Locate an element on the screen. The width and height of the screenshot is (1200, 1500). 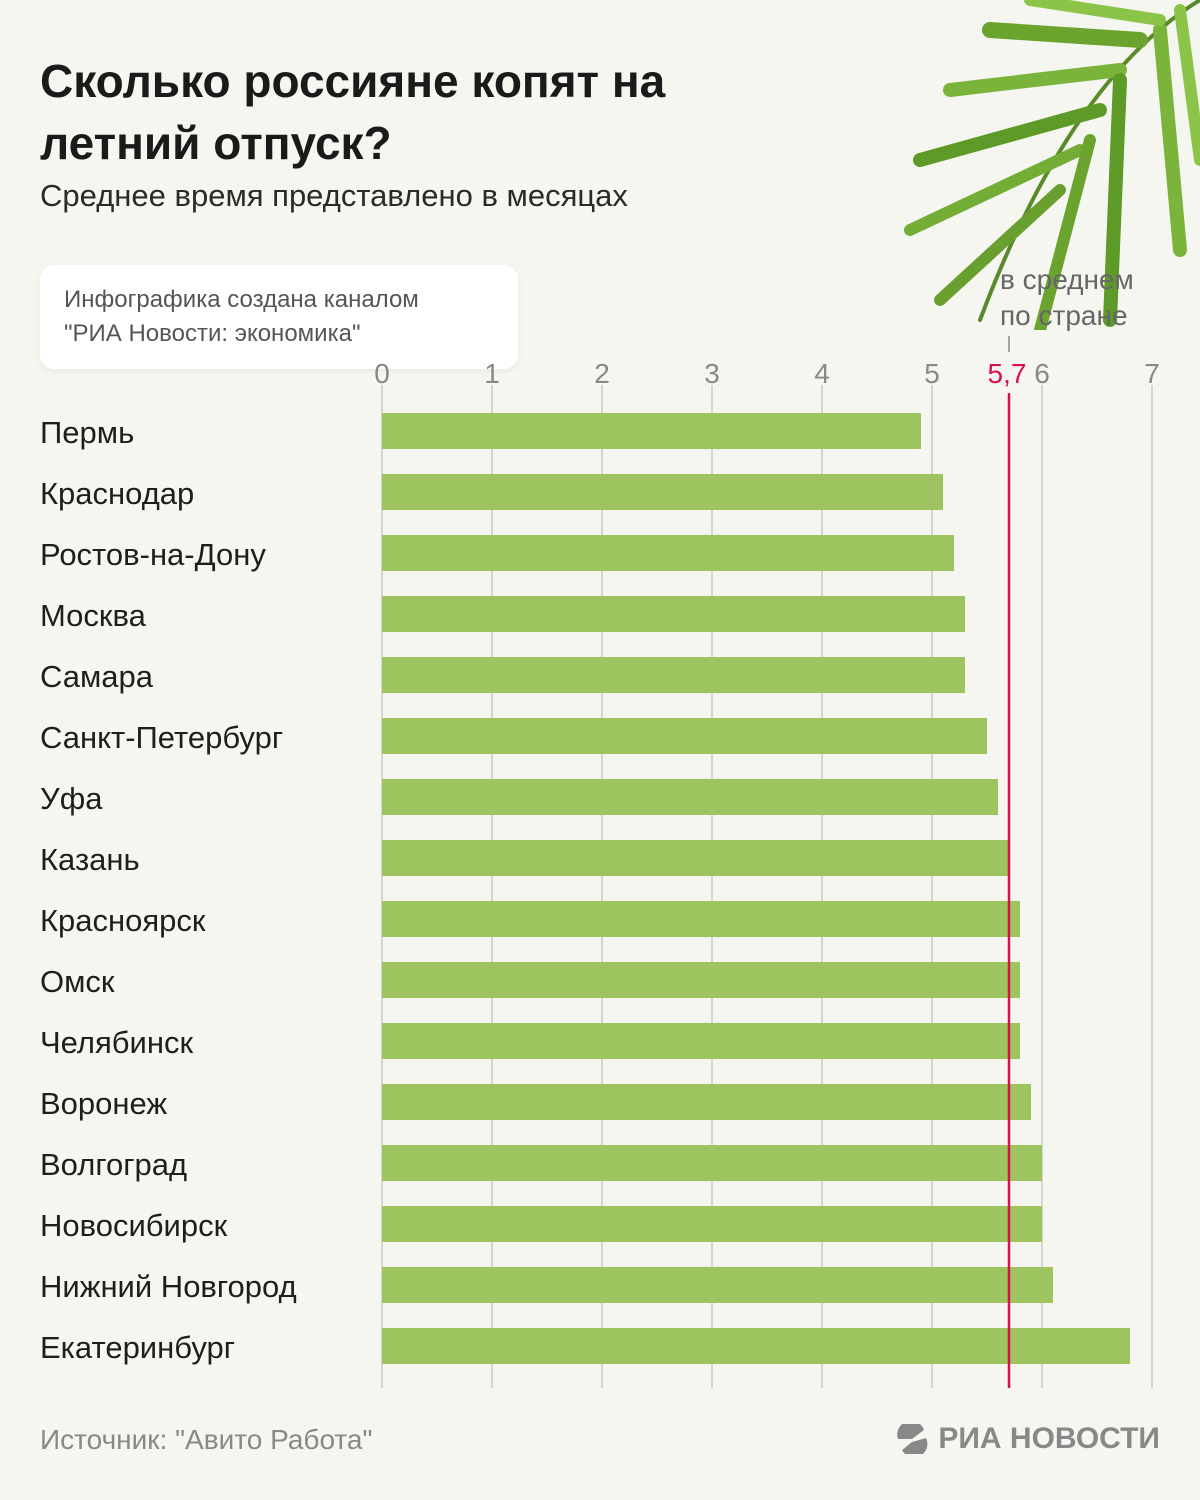
credit-line-2: "РИА Новости: экономика" is located at coordinates (212, 333).